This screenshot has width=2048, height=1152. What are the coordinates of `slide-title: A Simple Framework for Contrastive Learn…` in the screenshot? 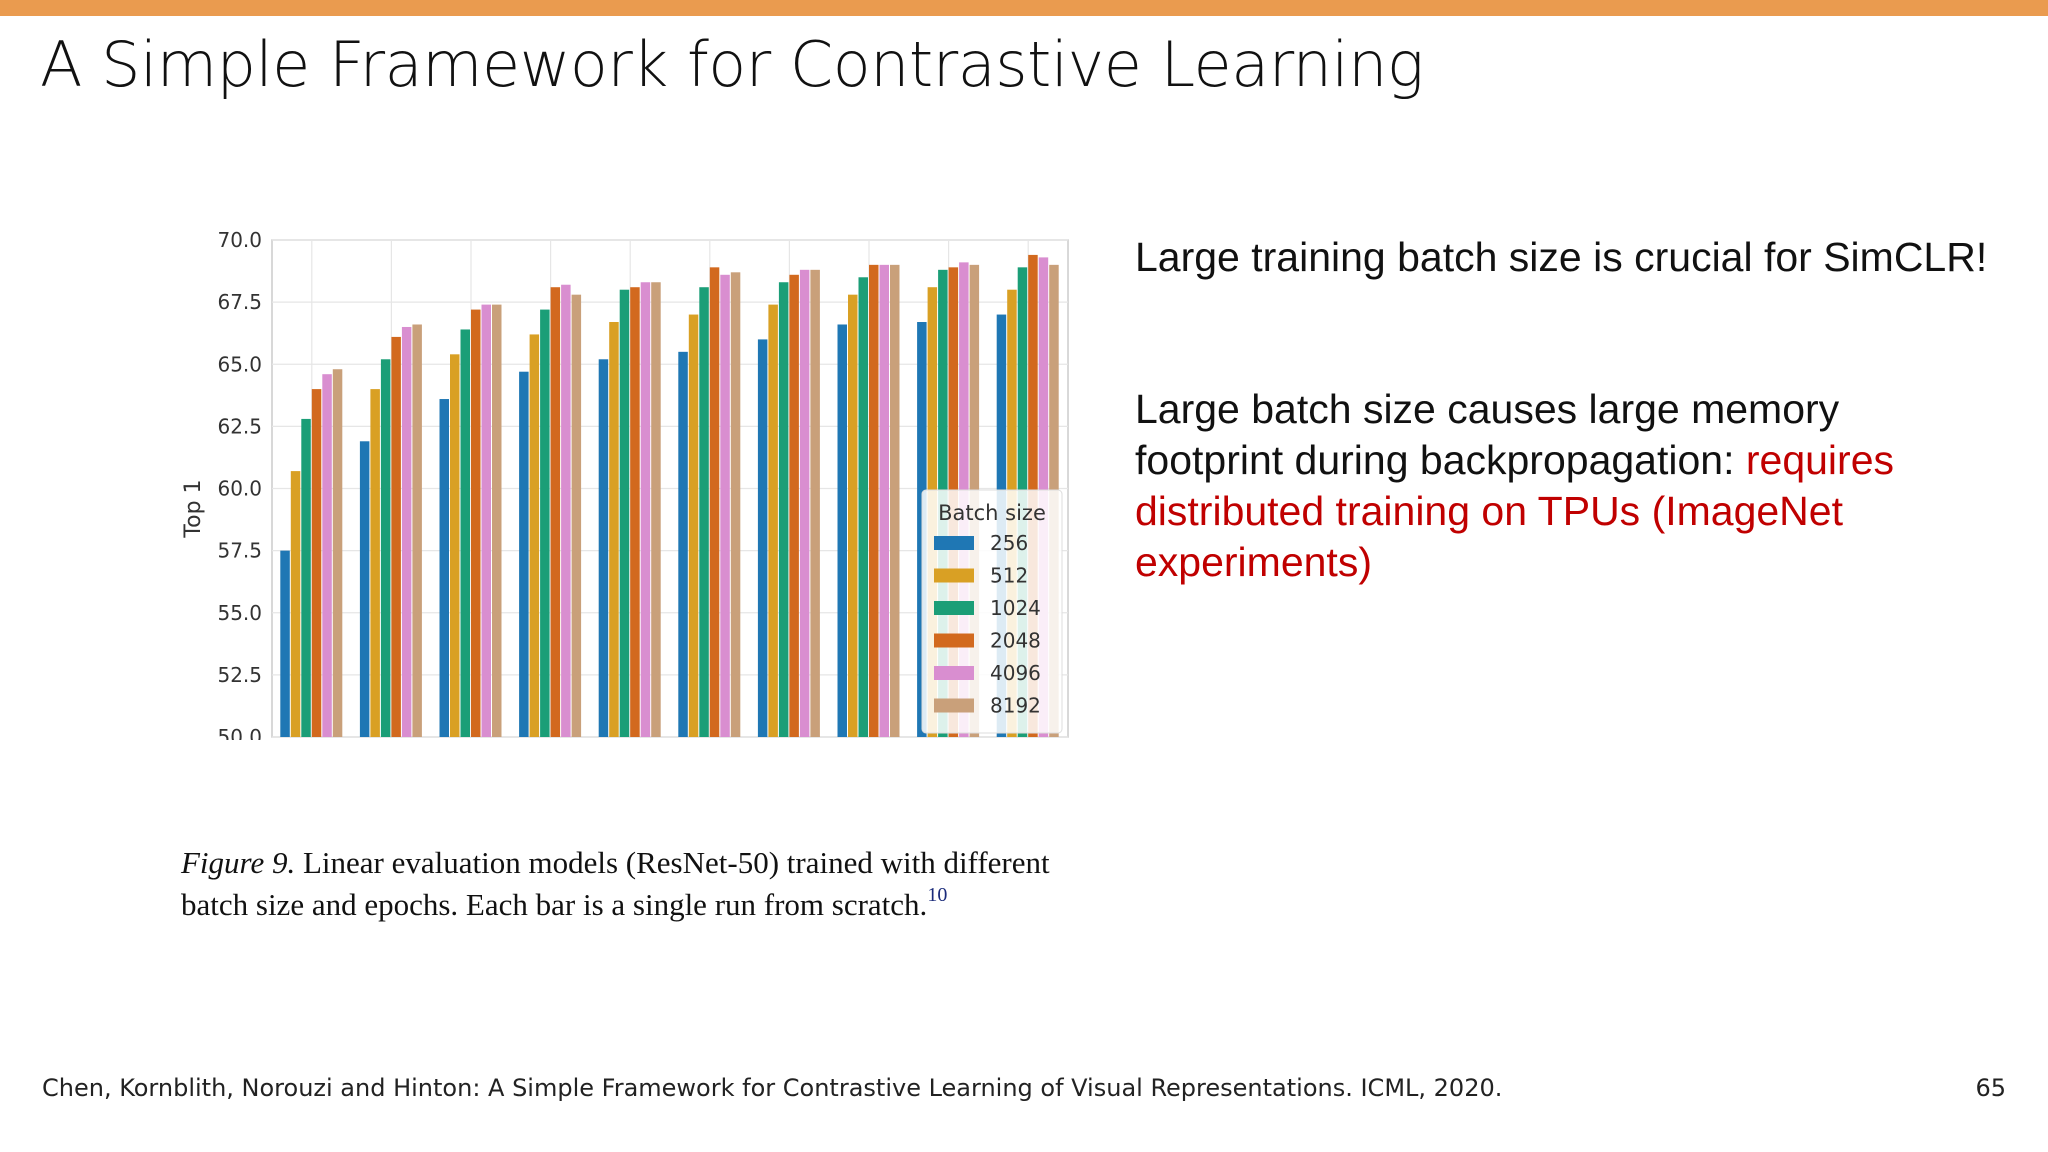 It's located at (732, 64).